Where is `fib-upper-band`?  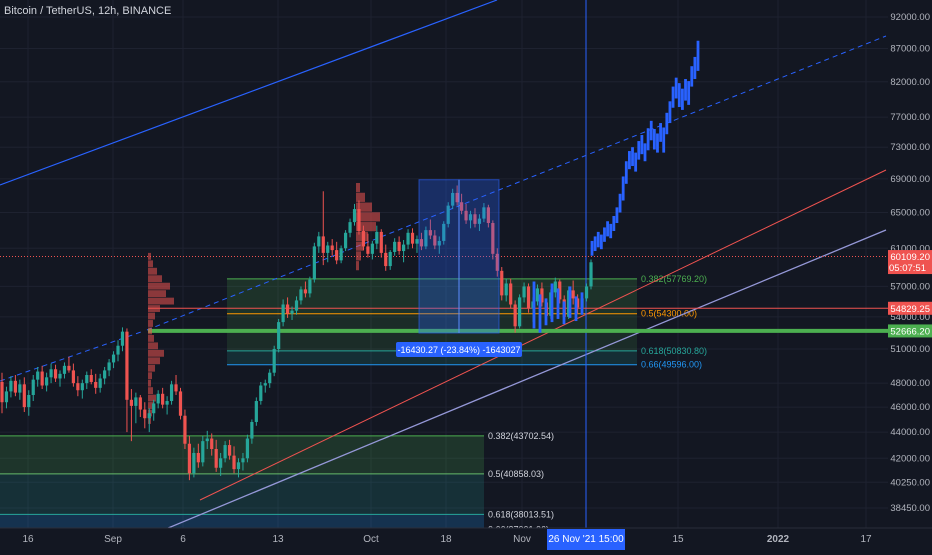
fib-upper-band is located at coordinates (432, 357).